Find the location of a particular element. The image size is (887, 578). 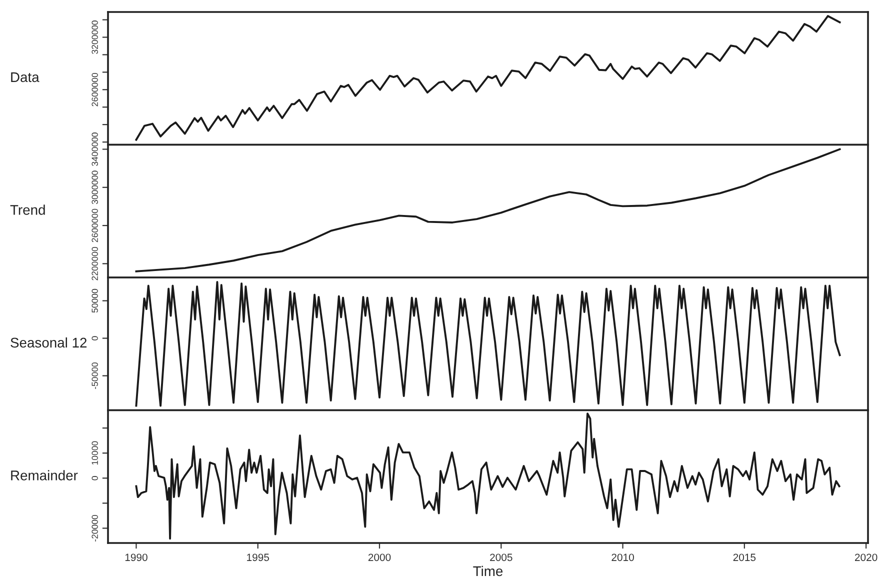

y-axis-title: Remainder is located at coordinates (44, 475).